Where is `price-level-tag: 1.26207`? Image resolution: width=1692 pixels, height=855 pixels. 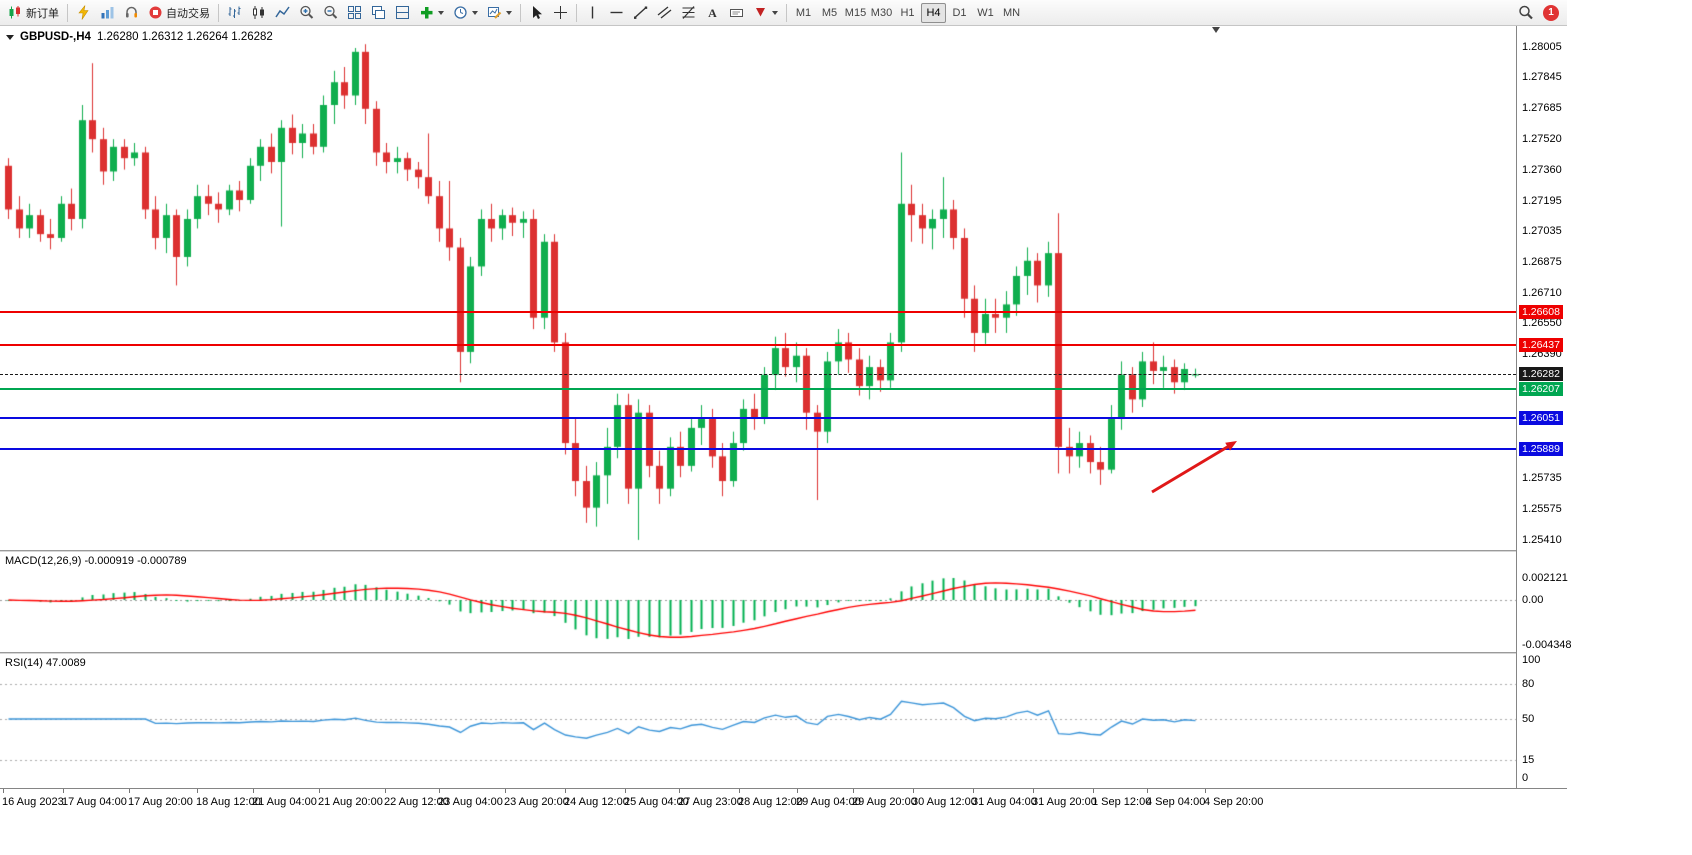 price-level-tag: 1.26207 is located at coordinates (1541, 388).